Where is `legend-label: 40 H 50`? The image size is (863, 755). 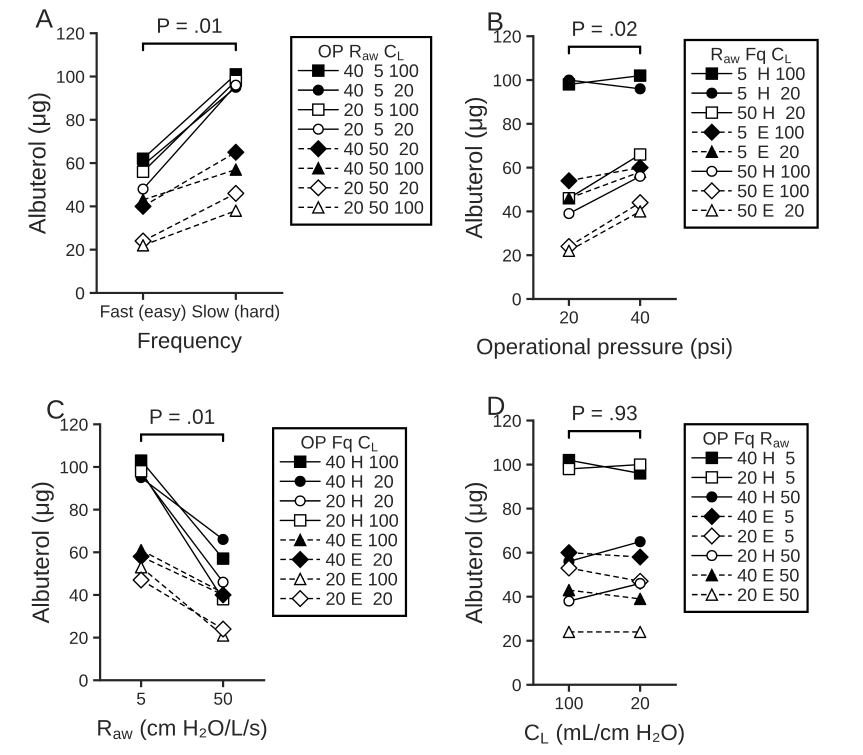
legend-label: 40 H 50 is located at coordinates (769, 497).